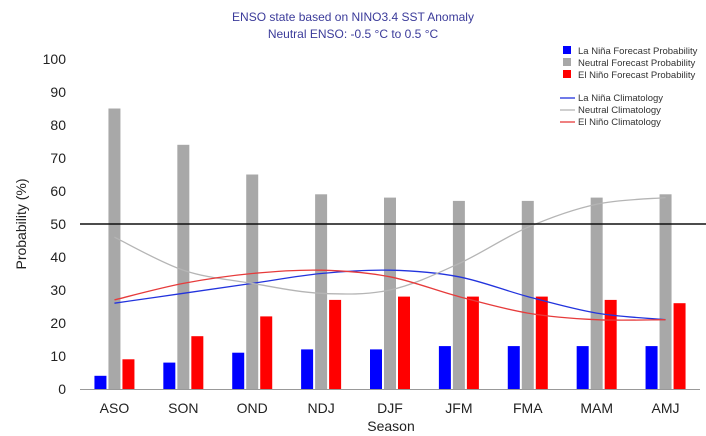 The image size is (706, 436). Describe the element at coordinates (21, 223) in the screenshot. I see `y-axis-label: Probability (%)` at that location.